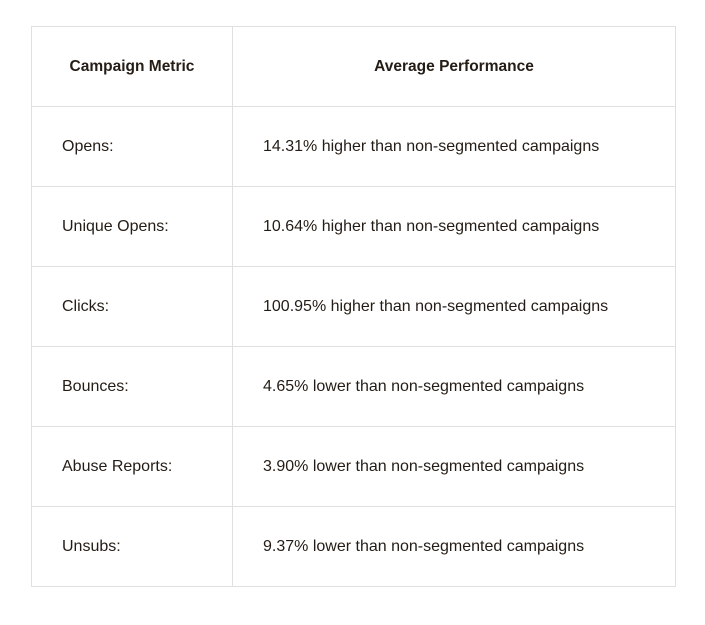 The height and width of the screenshot is (625, 705). Describe the element at coordinates (132, 306) in the screenshot. I see `metric-cell: Clicks:` at that location.